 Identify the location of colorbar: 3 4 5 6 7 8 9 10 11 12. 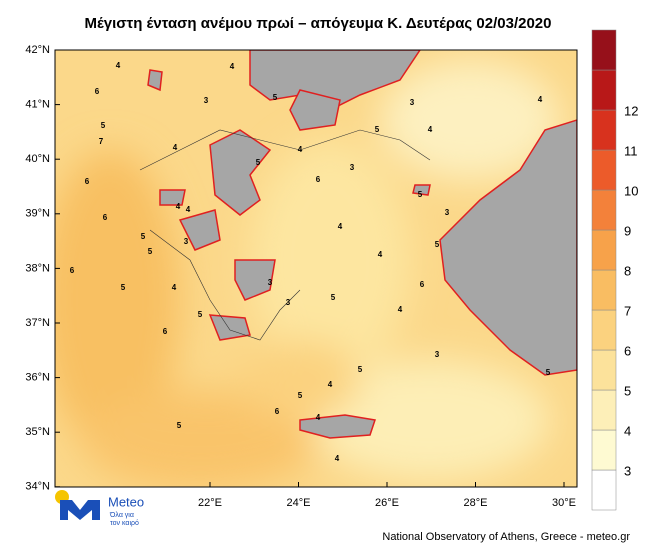
(614, 270).